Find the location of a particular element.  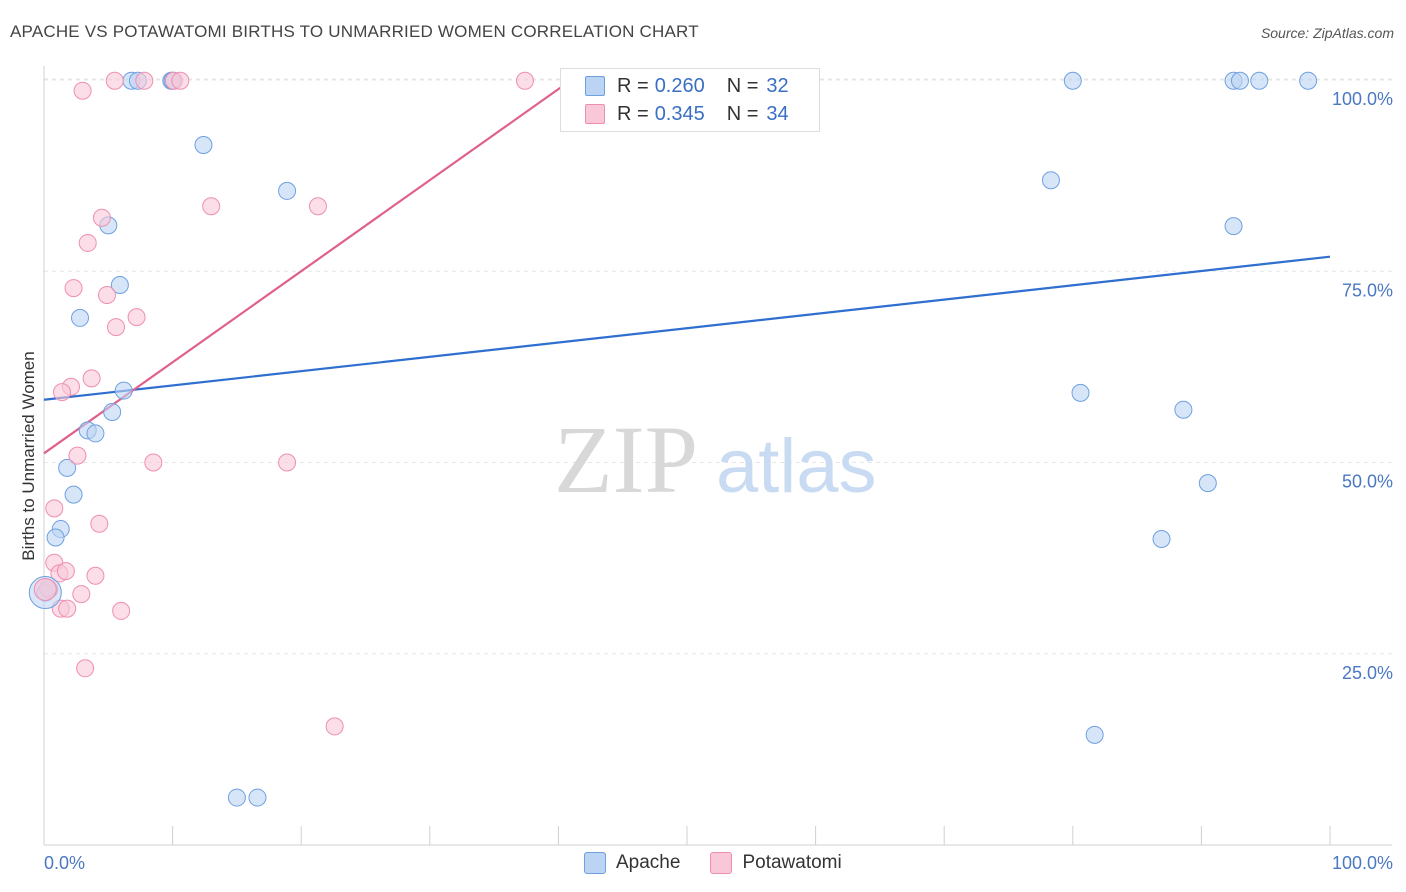

y-tick-label-100: 100.0% is located at coordinates (1362, 99).